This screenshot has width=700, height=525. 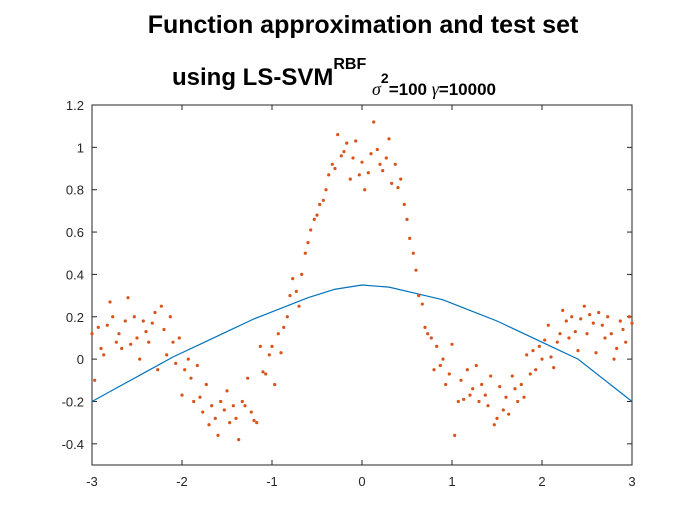 What do you see at coordinates (252, 77) in the screenshot?
I see `title-prefix: using LS-SVM` at bounding box center [252, 77].